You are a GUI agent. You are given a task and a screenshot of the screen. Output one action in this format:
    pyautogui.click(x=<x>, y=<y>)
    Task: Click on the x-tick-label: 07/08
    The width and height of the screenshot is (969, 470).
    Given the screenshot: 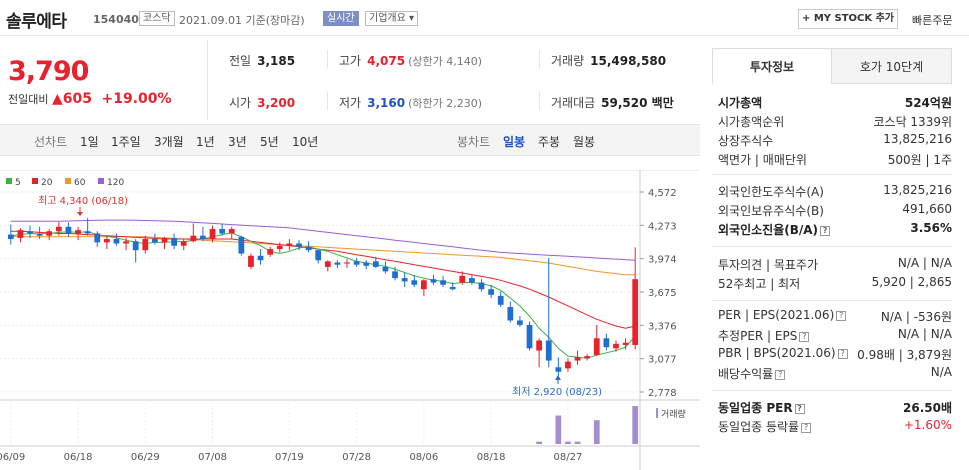 What is the action you would take?
    pyautogui.click(x=212, y=457)
    